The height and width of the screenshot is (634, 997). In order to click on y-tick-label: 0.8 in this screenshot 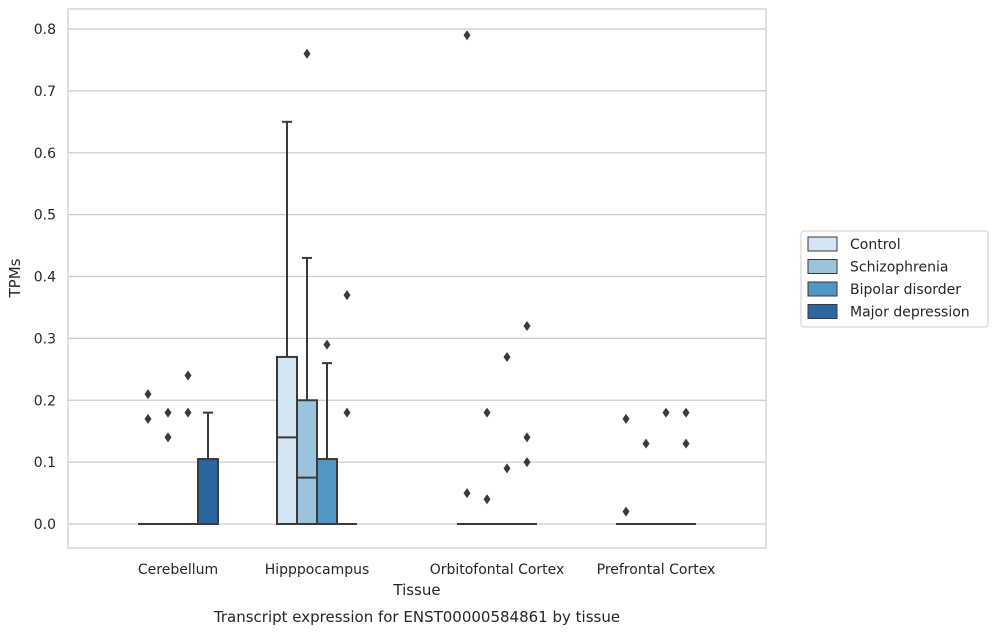, I will do `click(45, 30)`.